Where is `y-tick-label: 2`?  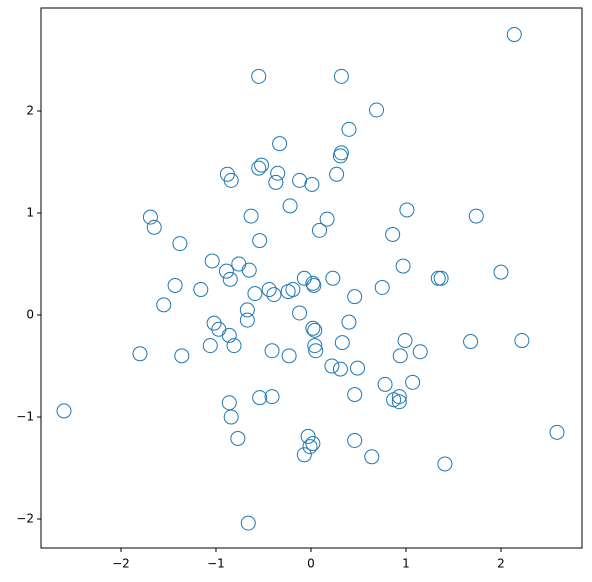 y-tick-label: 2 is located at coordinates (30, 111).